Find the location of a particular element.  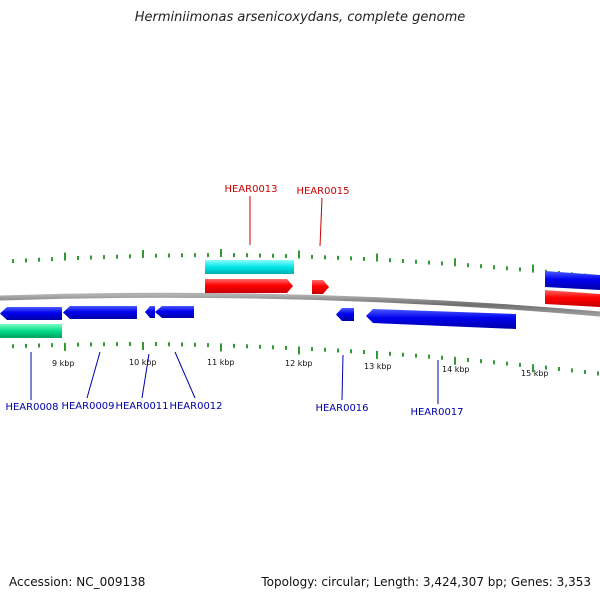

gene-red-hear0013 is located at coordinates (249, 286).